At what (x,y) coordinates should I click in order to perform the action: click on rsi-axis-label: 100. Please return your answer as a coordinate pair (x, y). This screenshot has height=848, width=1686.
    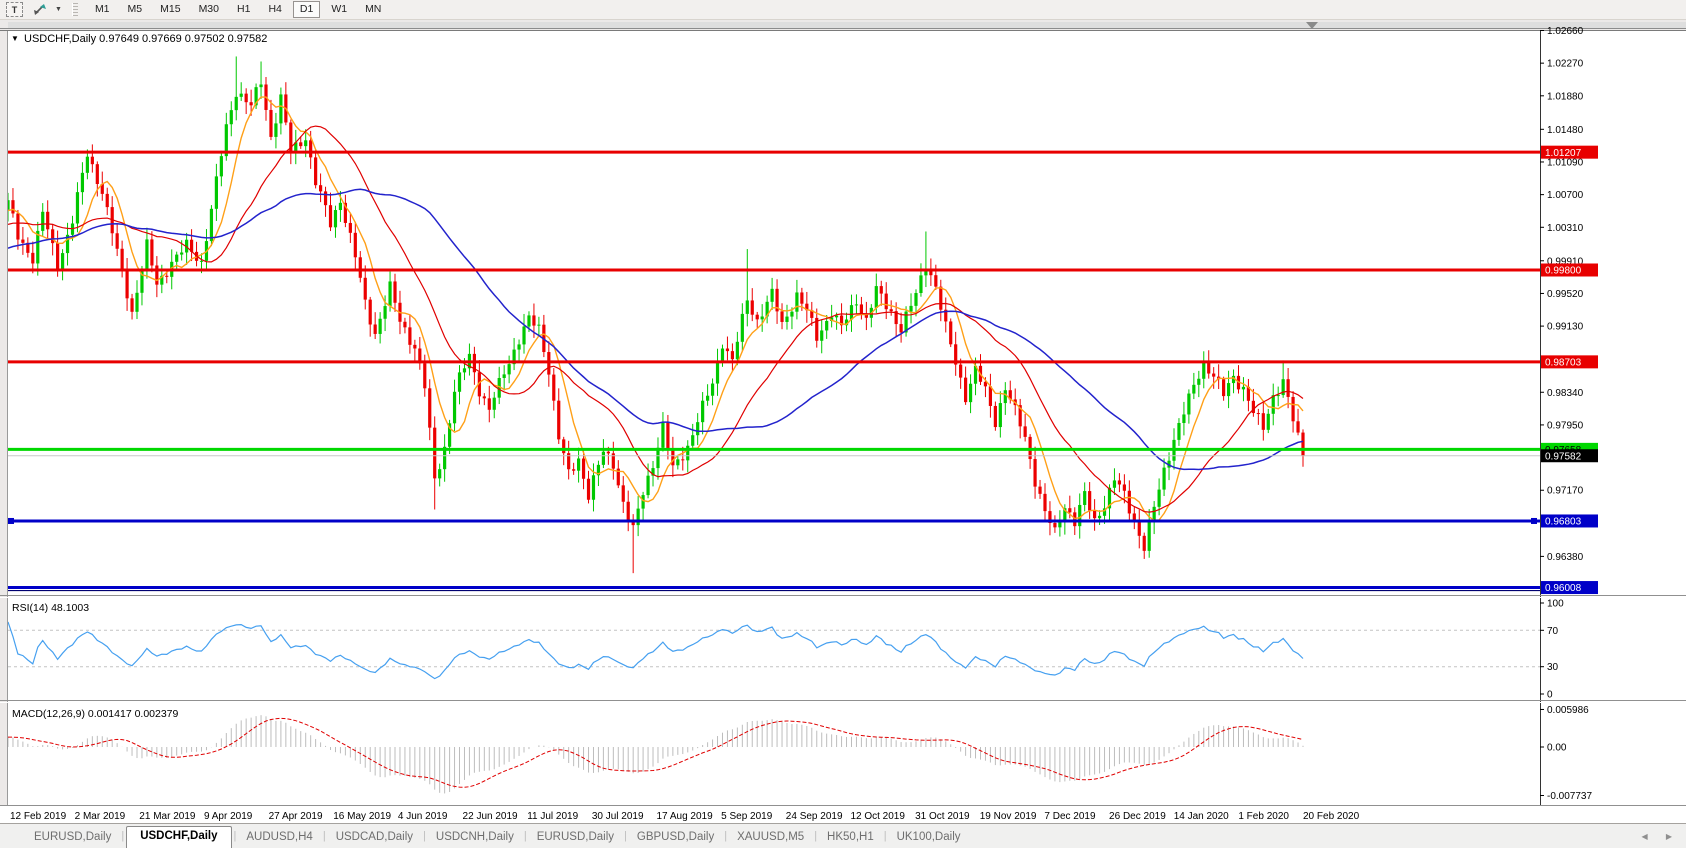
    Looking at the image, I should click on (1555, 604).